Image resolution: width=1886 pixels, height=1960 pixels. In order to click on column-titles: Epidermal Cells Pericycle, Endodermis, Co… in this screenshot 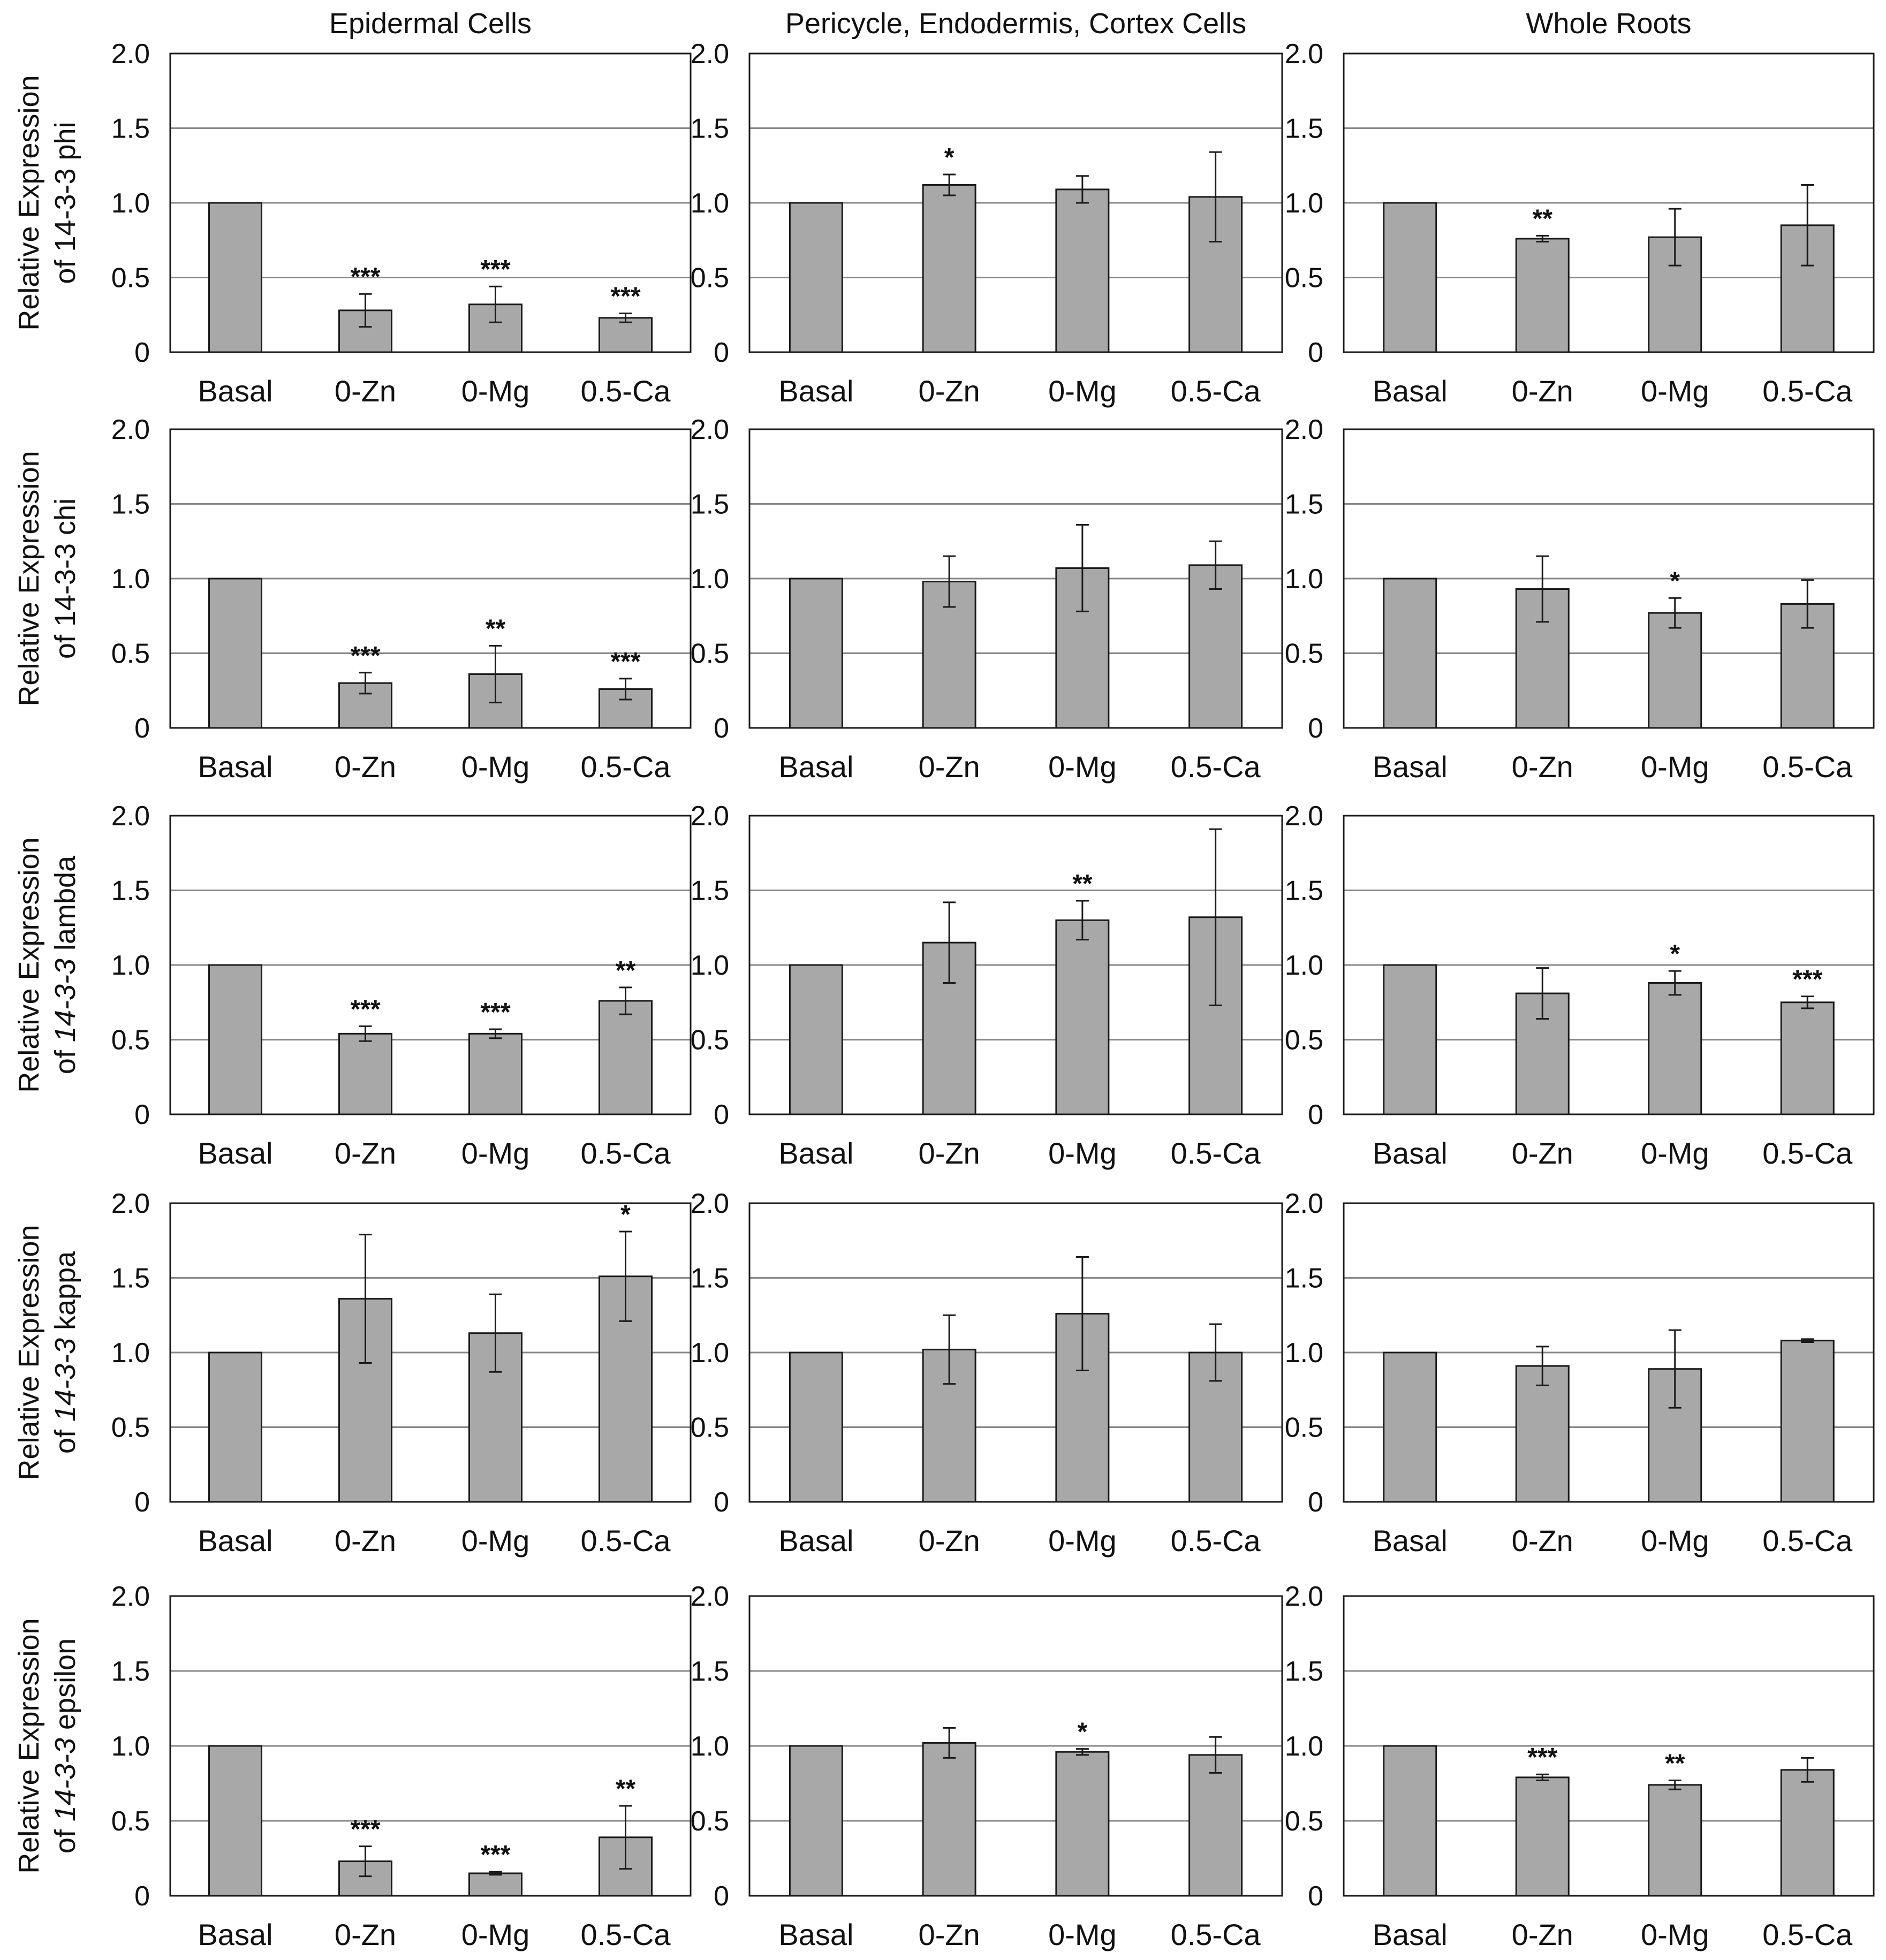, I will do `click(1010, 23)`.